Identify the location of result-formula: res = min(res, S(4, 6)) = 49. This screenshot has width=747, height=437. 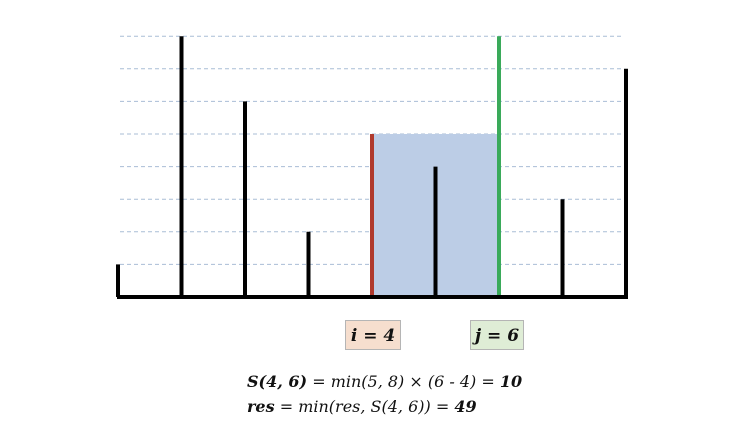
(362, 406).